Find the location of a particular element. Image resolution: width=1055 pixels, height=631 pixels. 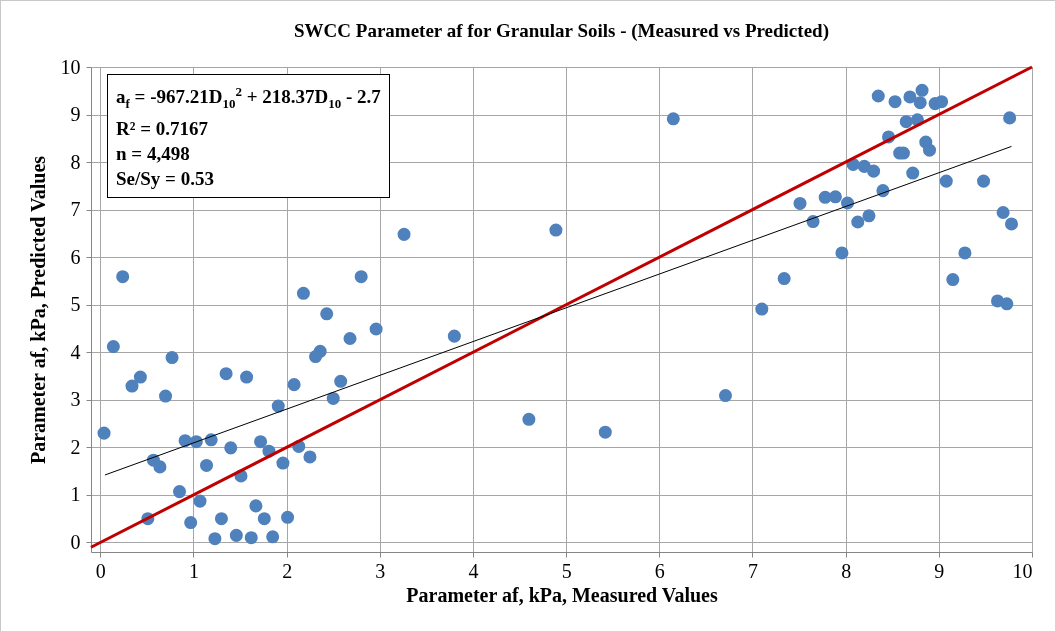

x-tick-label: 0 is located at coordinates (100, 570).